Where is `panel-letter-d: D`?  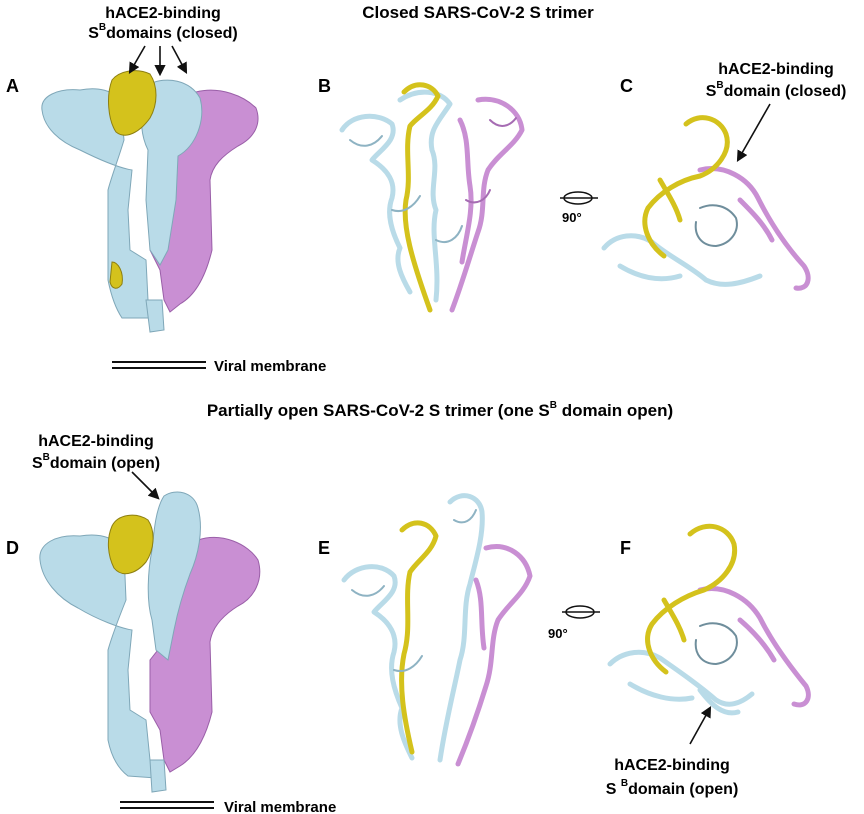 panel-letter-d: D is located at coordinates (12, 548).